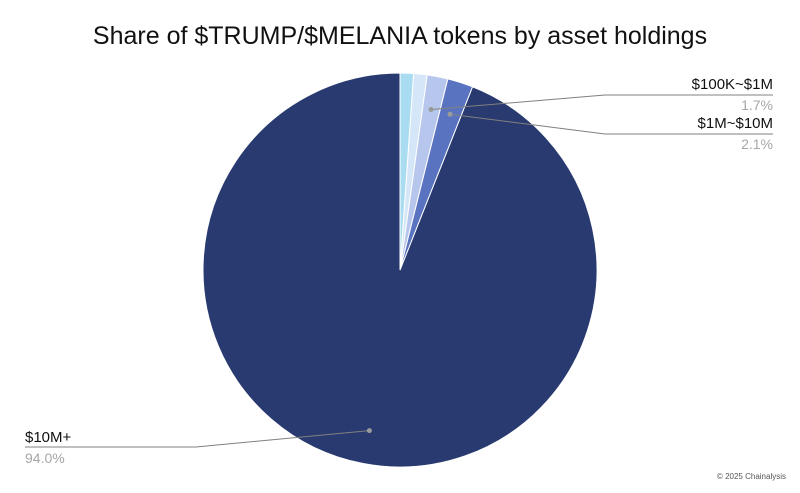  Describe the element at coordinates (431, 109) in the screenshot. I see `leader-dot-100k-to-1m` at that location.